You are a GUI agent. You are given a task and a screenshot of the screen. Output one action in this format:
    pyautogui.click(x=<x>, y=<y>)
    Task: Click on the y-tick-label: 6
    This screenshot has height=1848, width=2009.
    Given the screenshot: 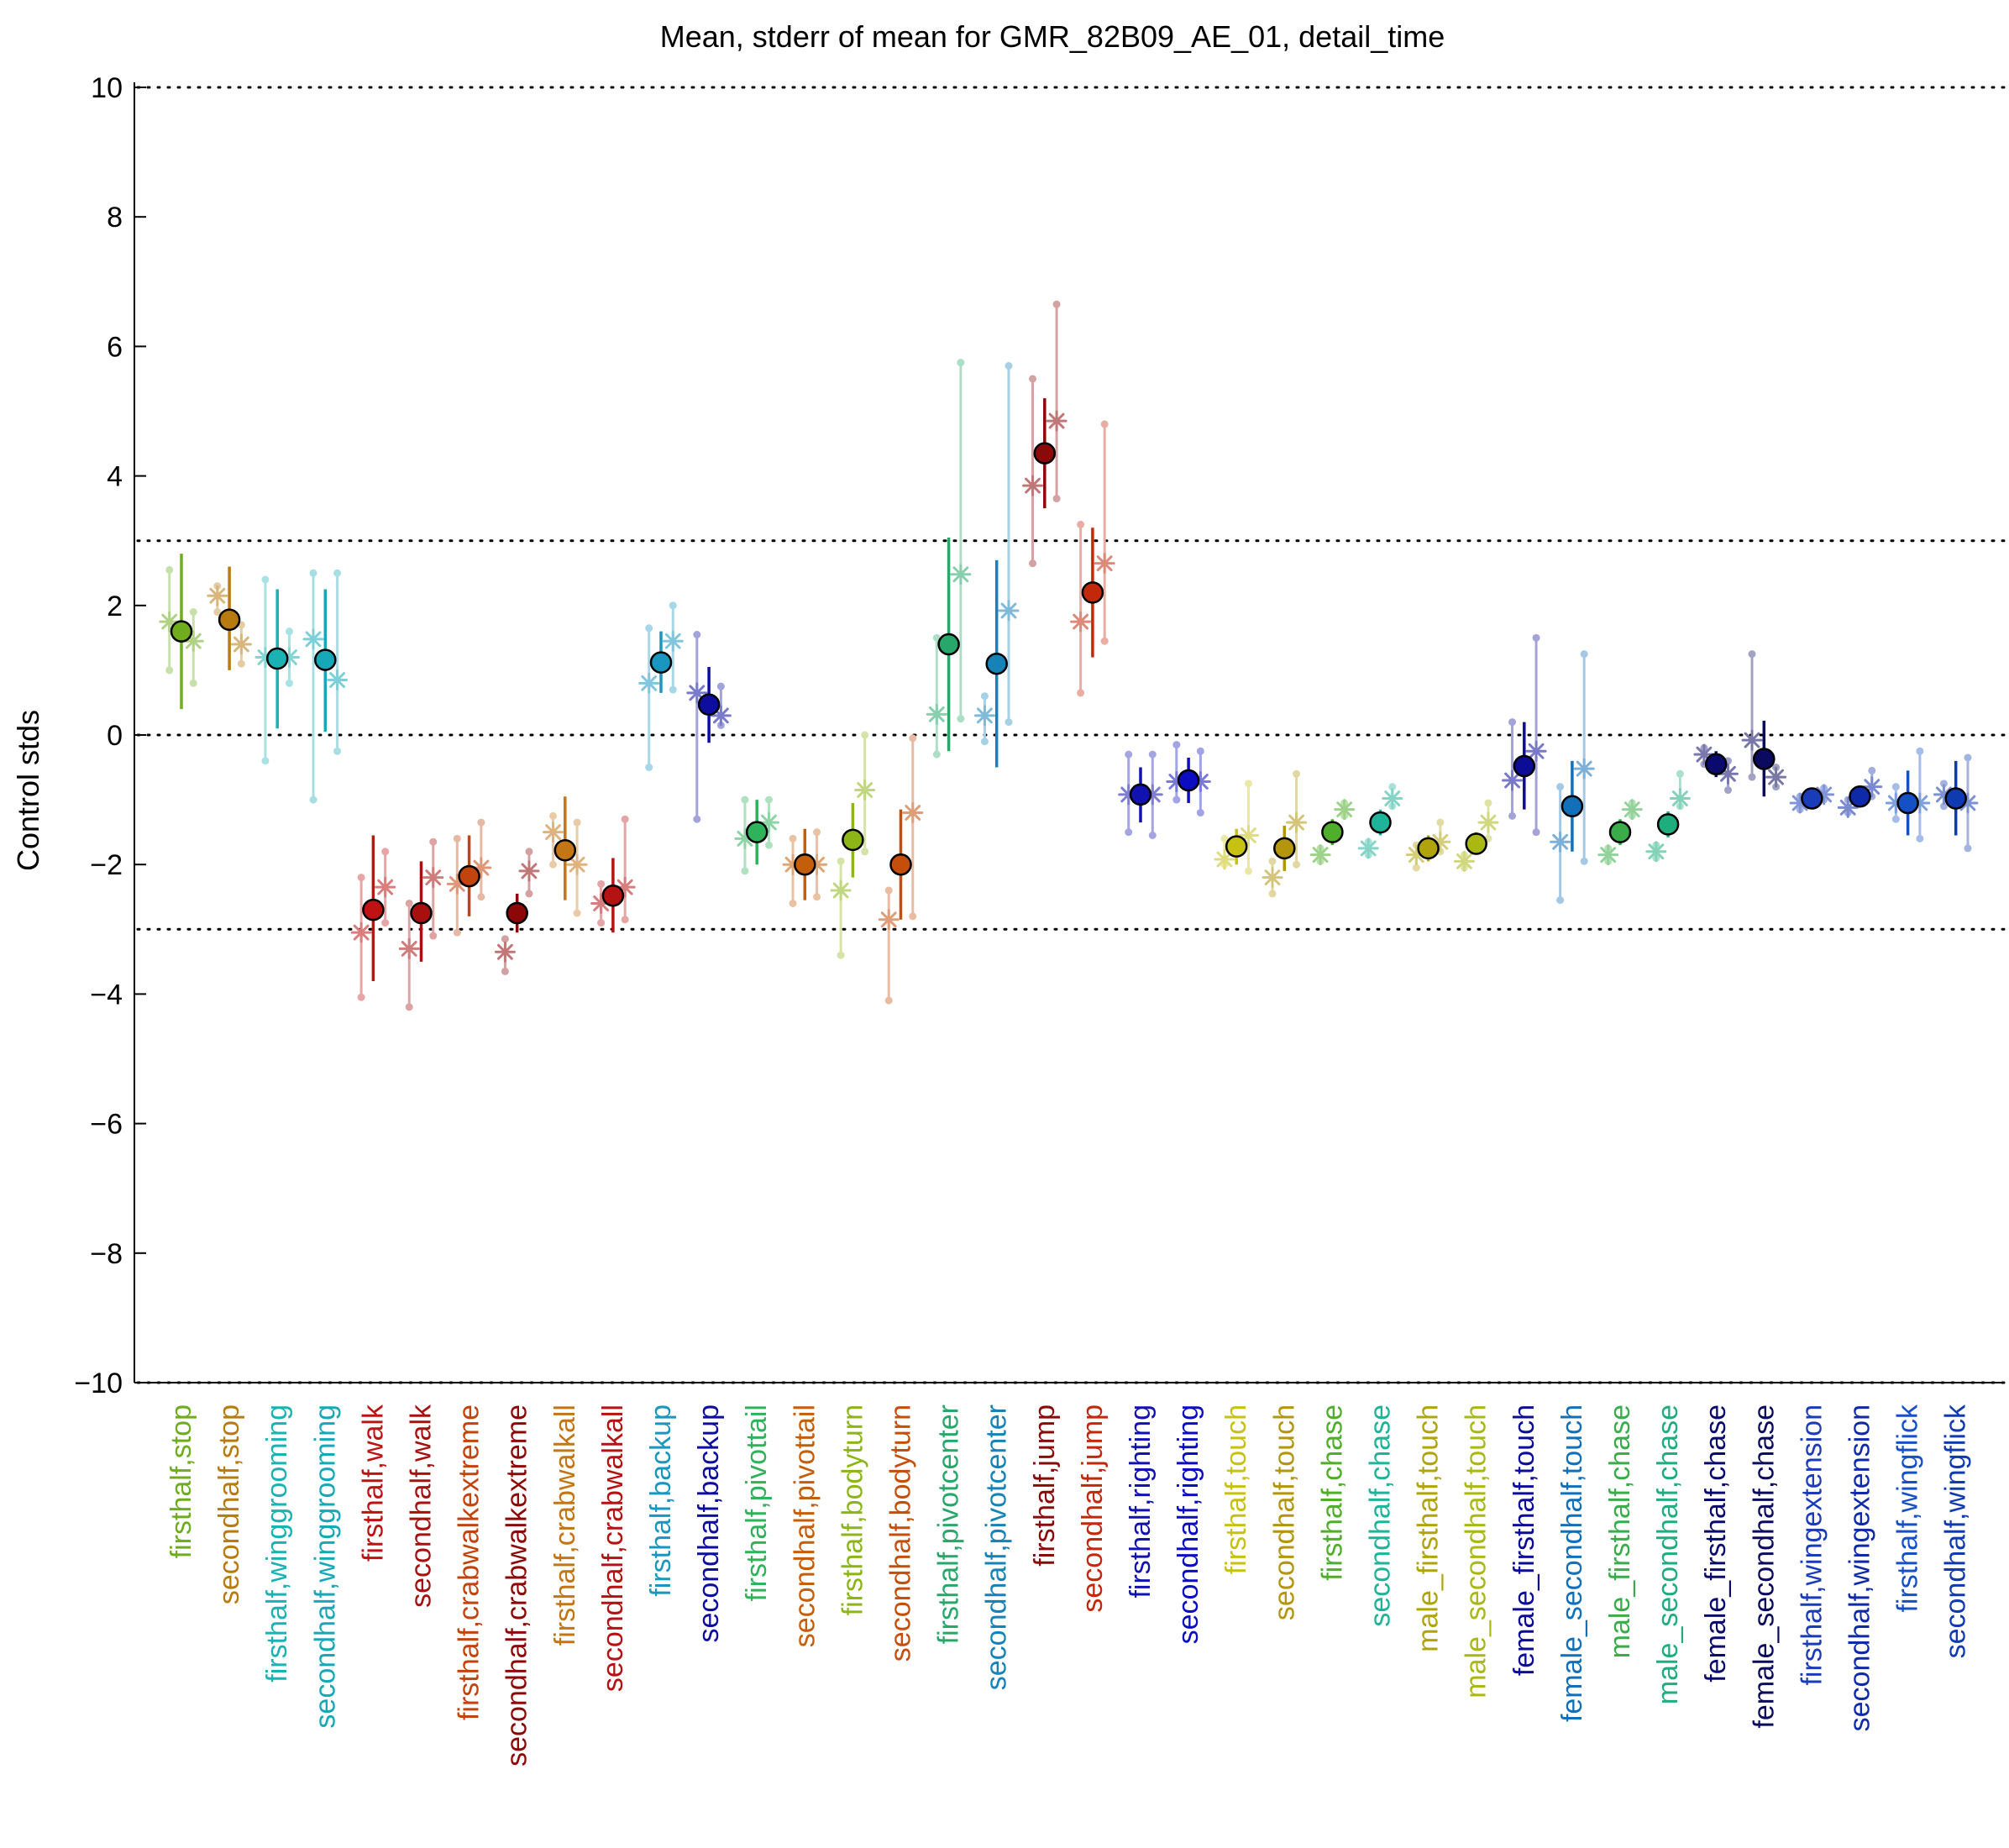 What is the action you would take?
    pyautogui.click(x=115, y=347)
    